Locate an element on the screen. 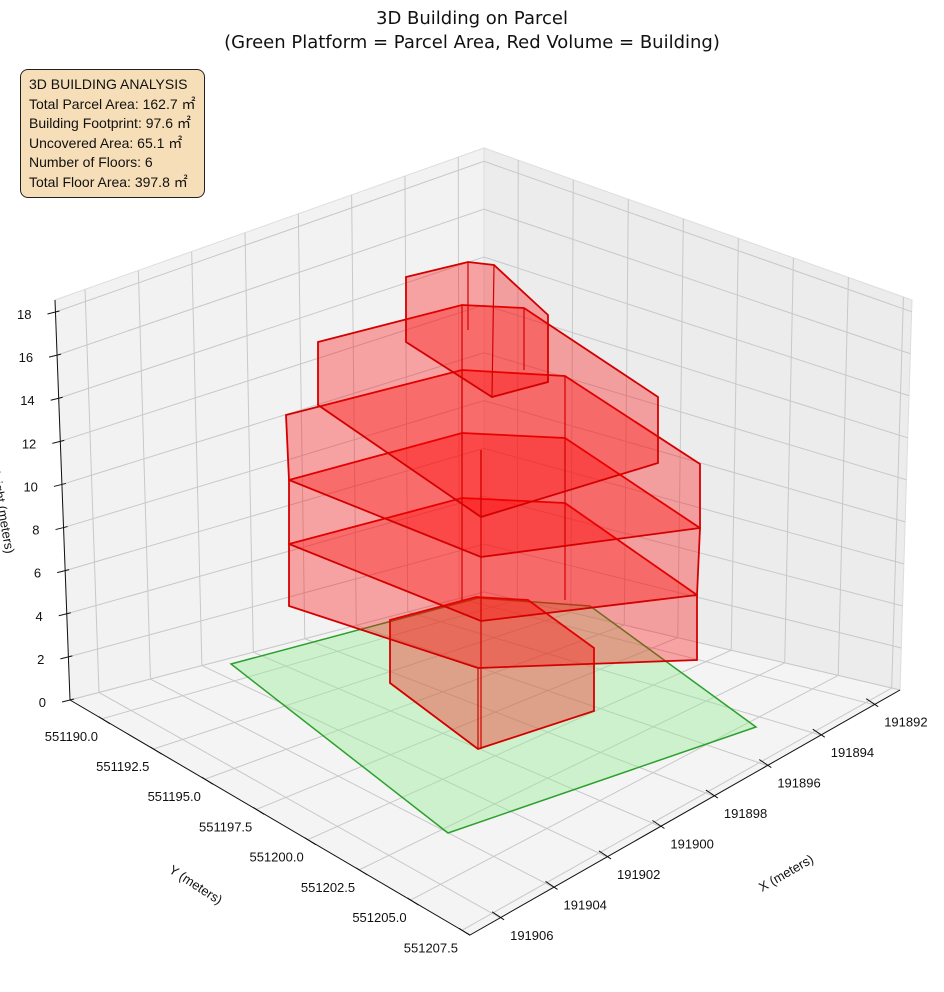 Image resolution: width=944 pixels, height=992 pixels. info-line: Building Footprint: 97.6 ㎡ is located at coordinates (110, 123).